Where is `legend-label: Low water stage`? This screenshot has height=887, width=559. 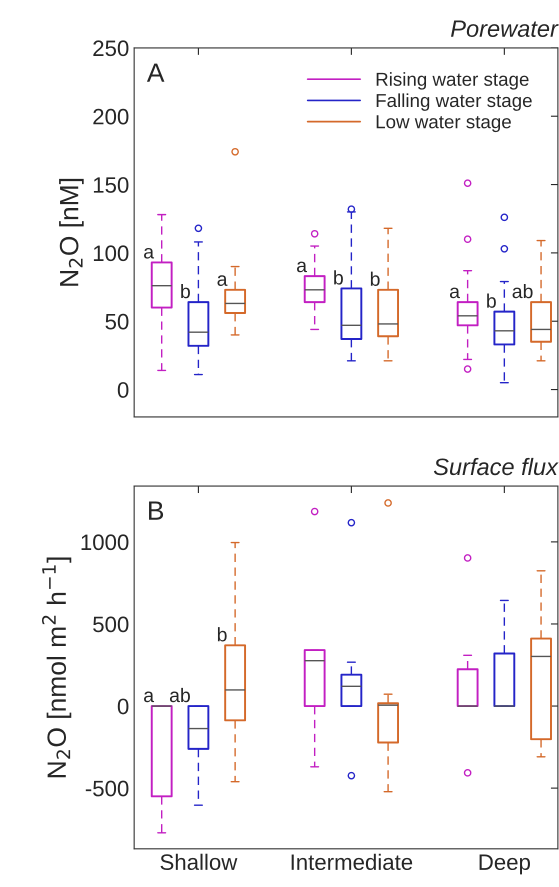
legend-label: Low water stage is located at coordinates (443, 123).